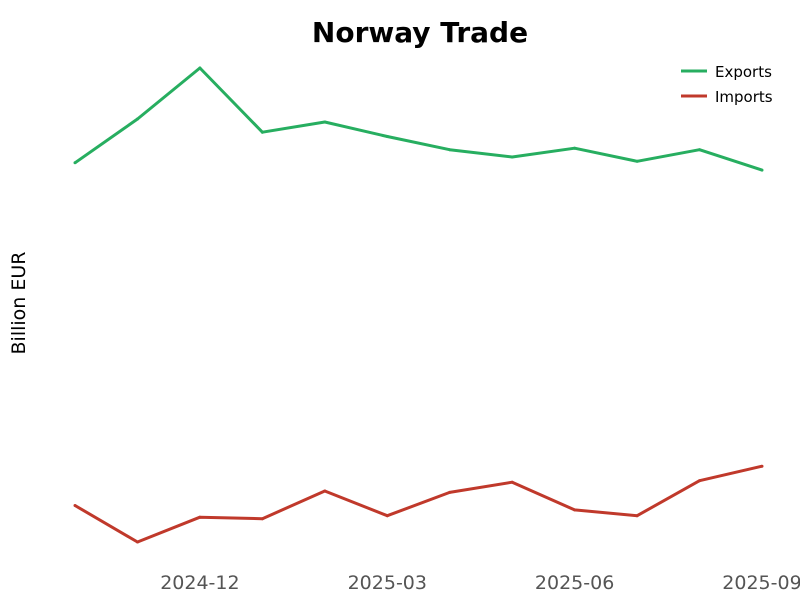 The image size is (800, 600). I want to click on series-line-imports, so click(418, 504).